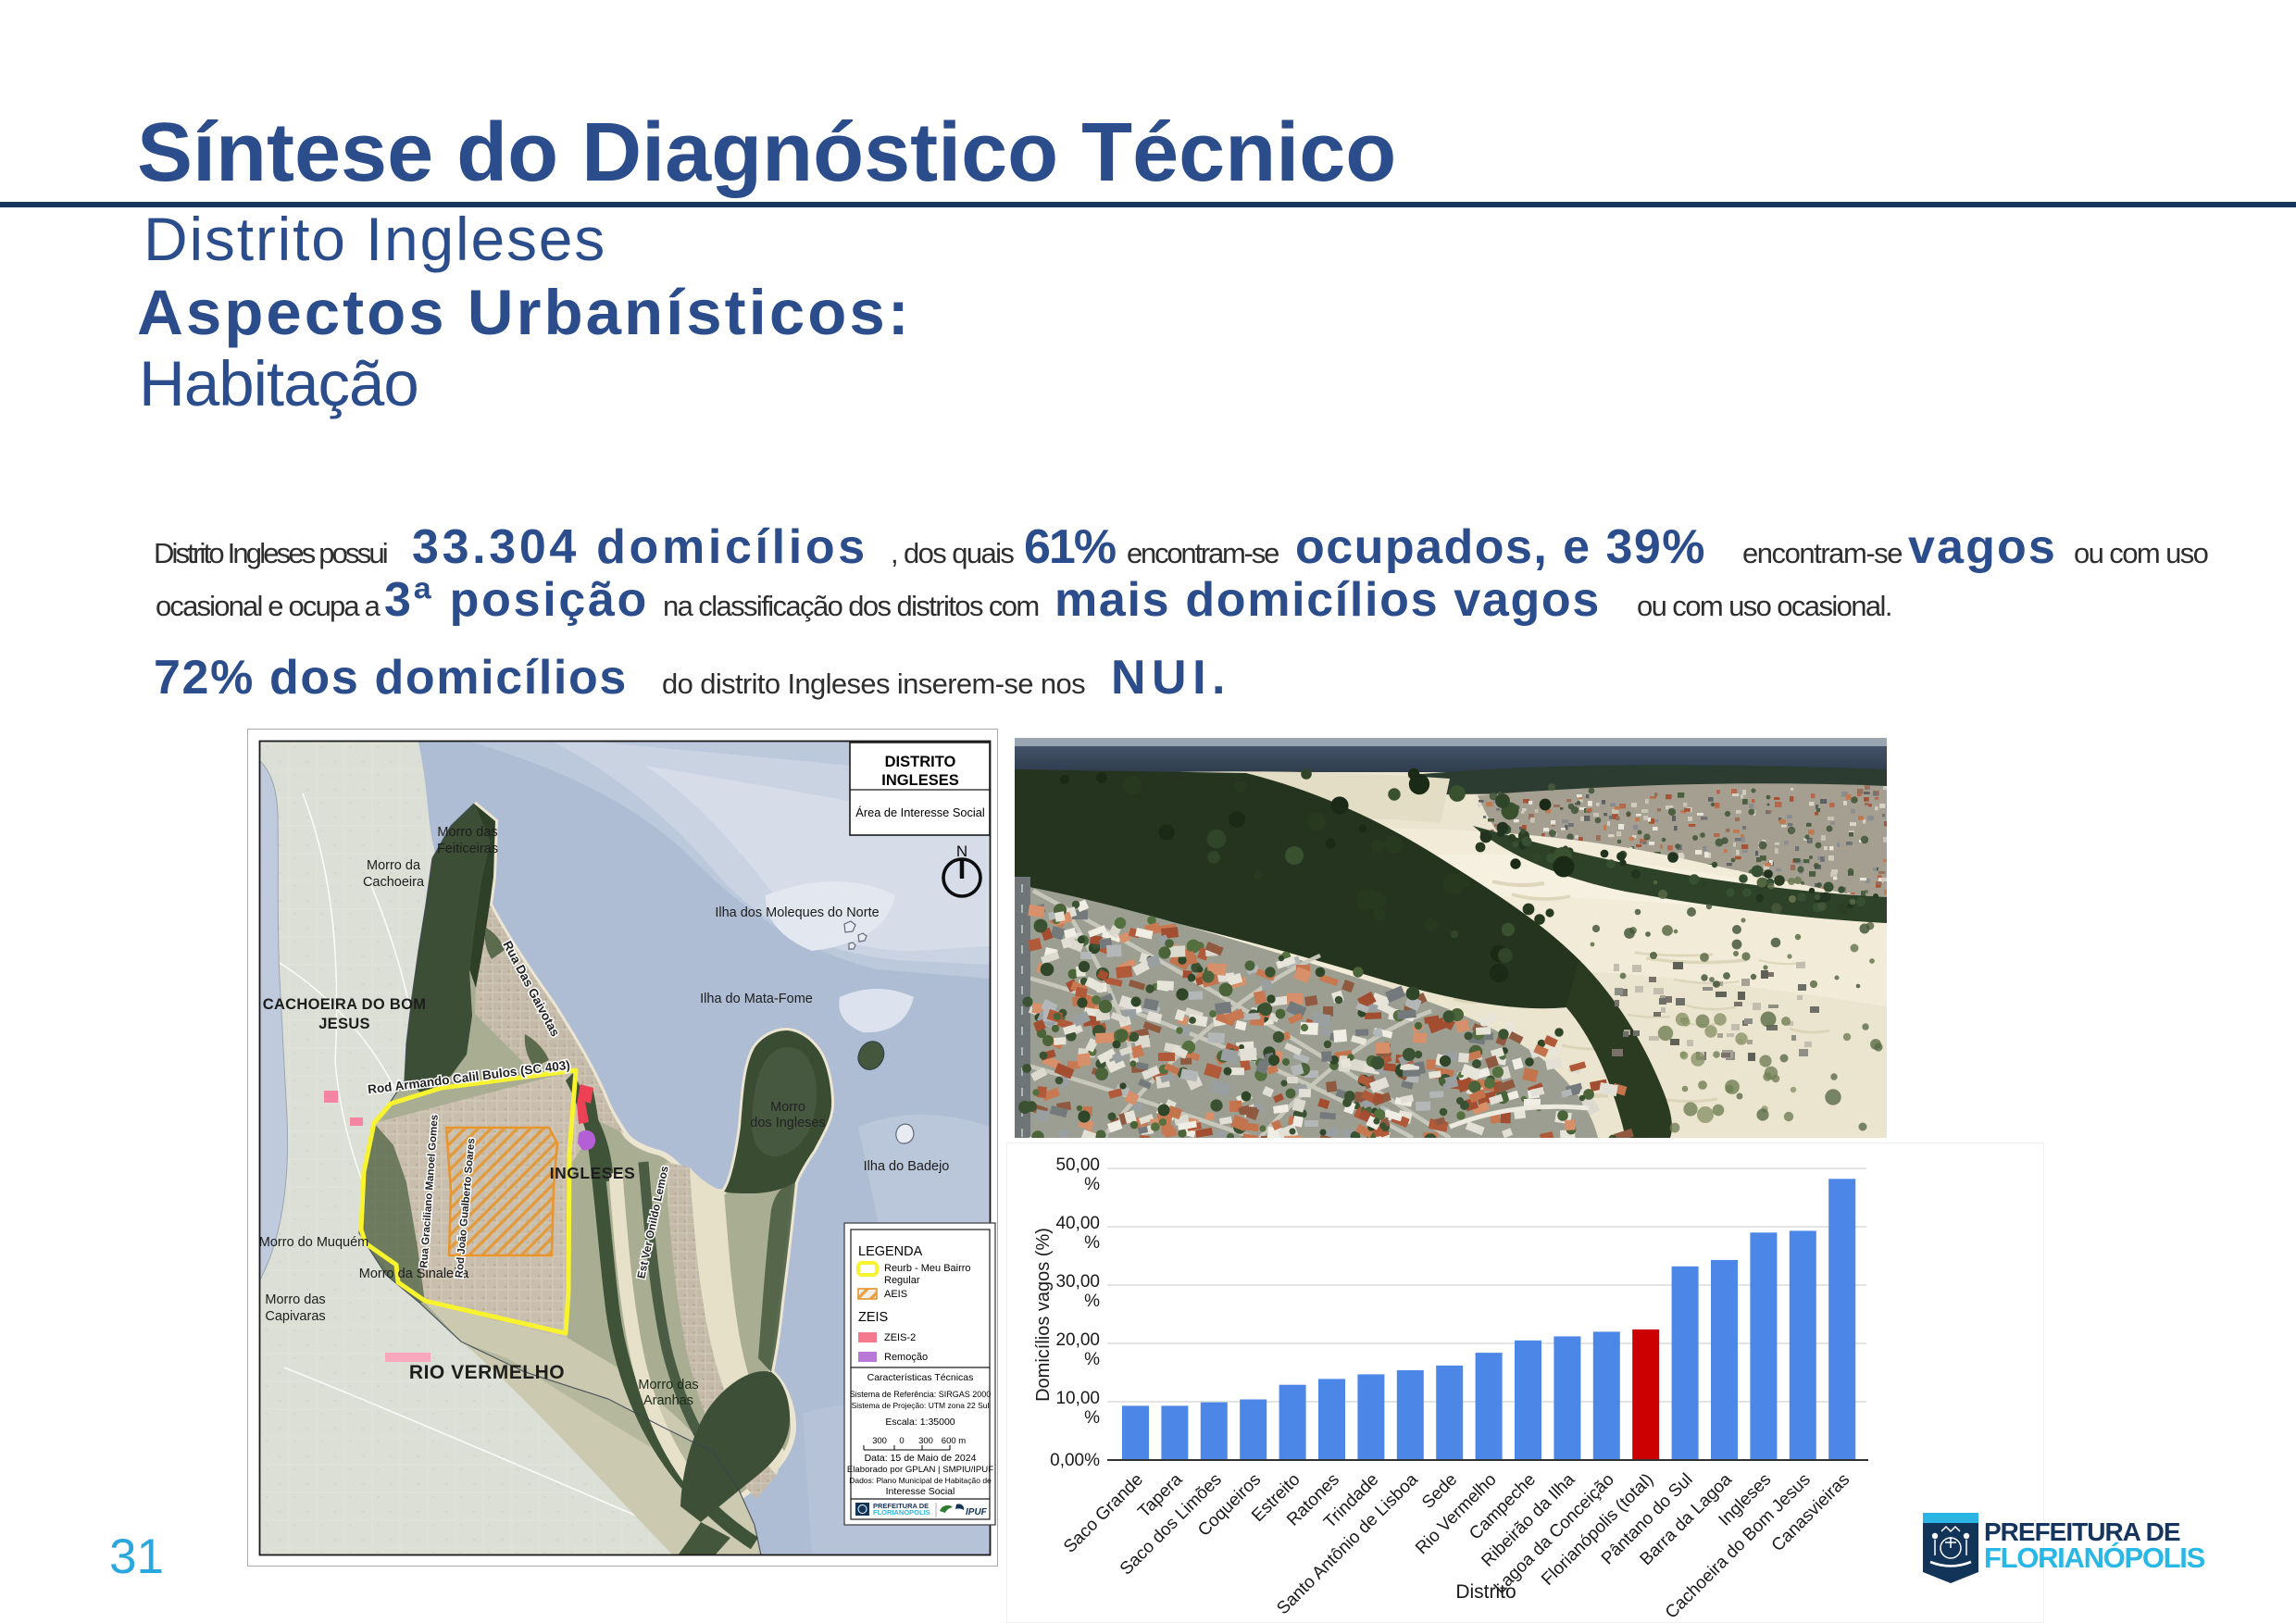  Describe the element at coordinates (902, 1280) in the screenshot. I see `svg-text: Regular` at that location.